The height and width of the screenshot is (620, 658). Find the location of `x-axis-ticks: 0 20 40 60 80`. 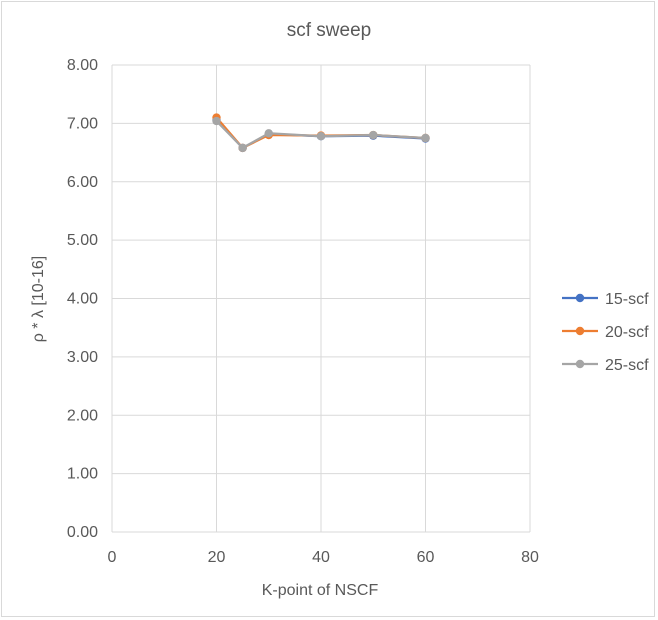

x-axis-ticks: 0 20 40 60 80 is located at coordinates (323, 557).